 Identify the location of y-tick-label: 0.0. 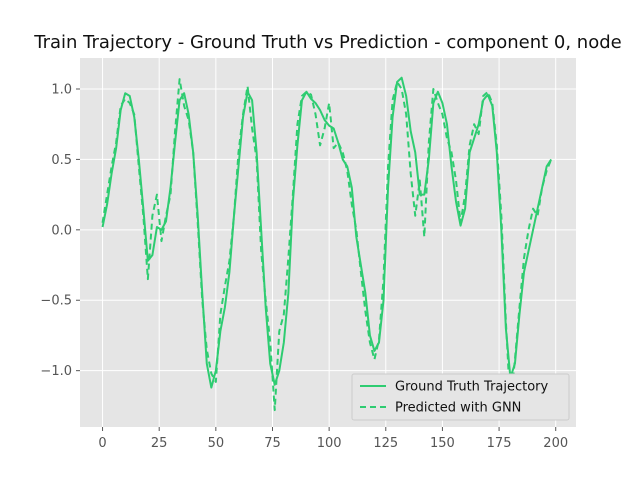
(61, 230).